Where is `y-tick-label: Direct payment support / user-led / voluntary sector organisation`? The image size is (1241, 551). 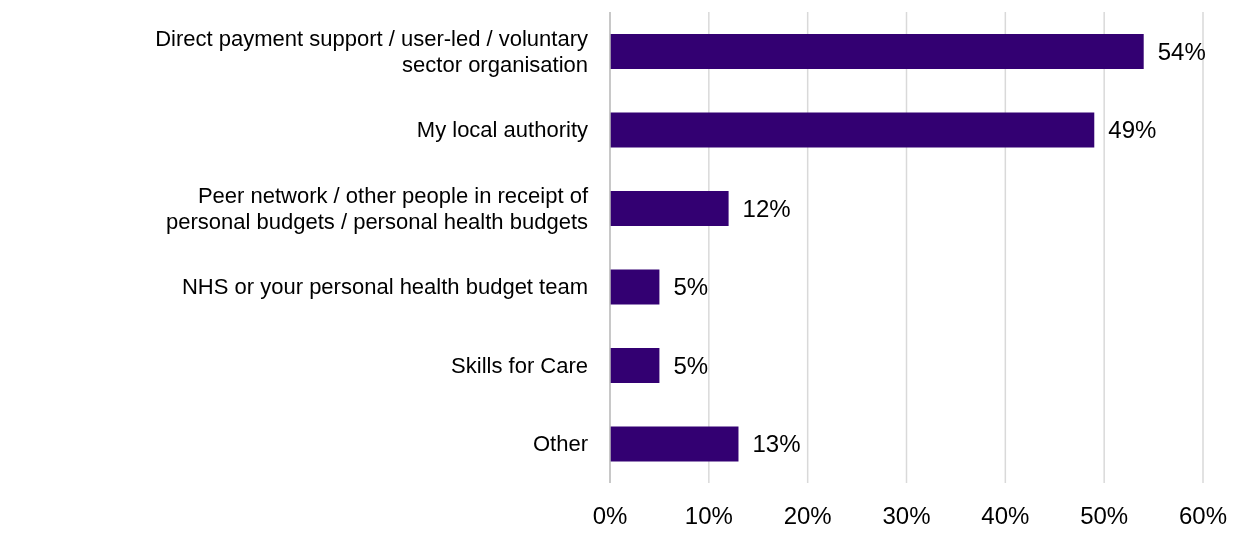 y-tick-label: Direct payment support / user-led / voluntary sector organisation is located at coordinates (371, 51).